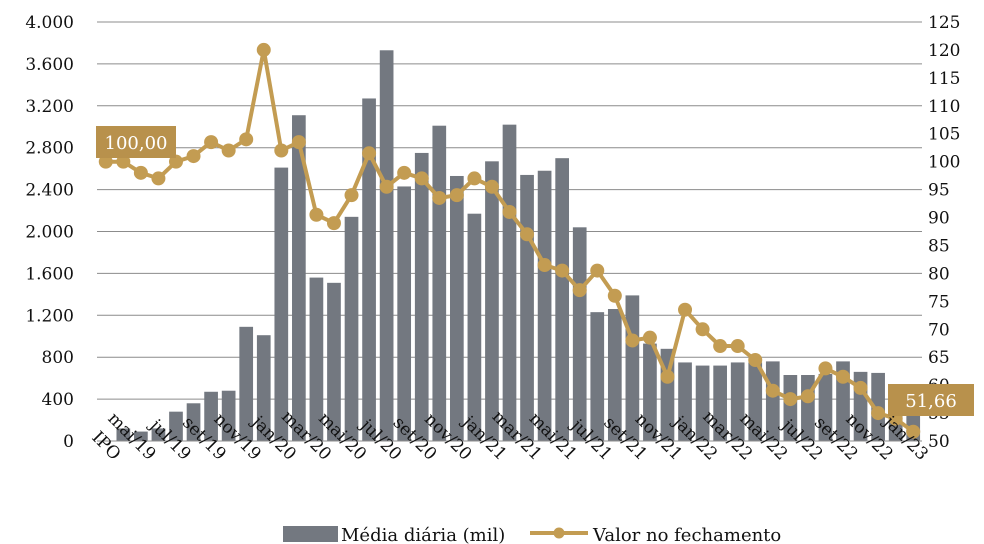 Image resolution: width=984 pixels, height=544 pixels. What do you see at coordinates (939, 191) in the screenshot?
I see `y-right-tick-label: 95` at bounding box center [939, 191].